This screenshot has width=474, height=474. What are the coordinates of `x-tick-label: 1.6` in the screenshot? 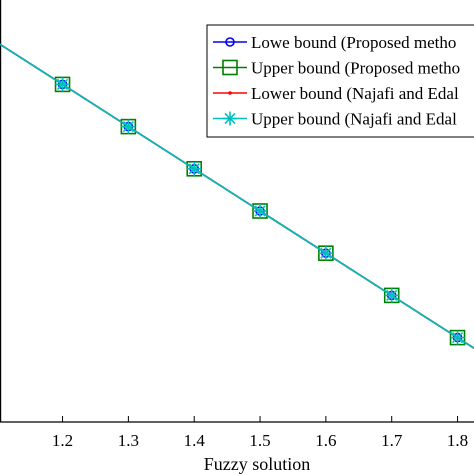 It's located at (325, 440).